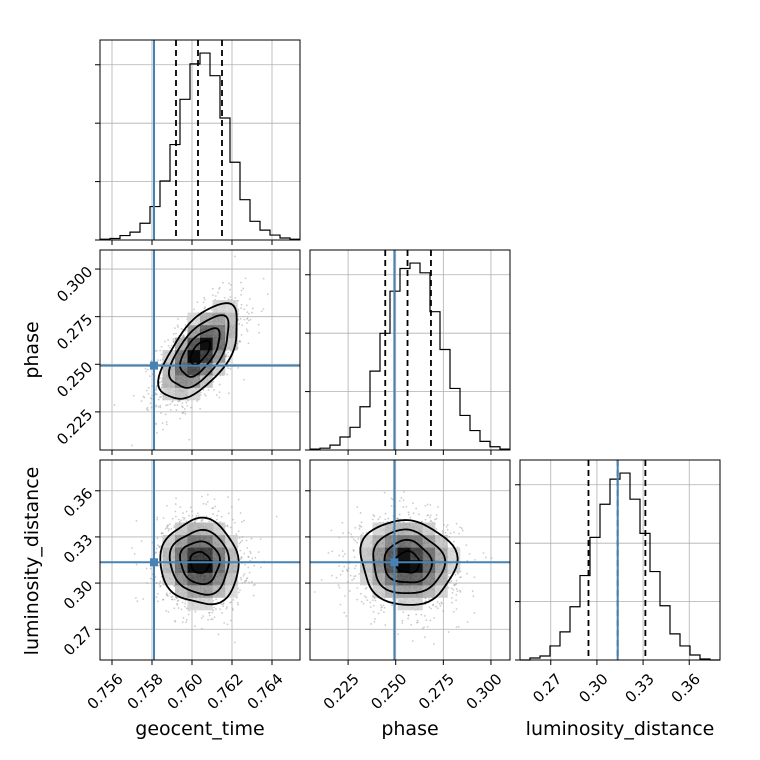 The height and width of the screenshot is (760, 760). I want to click on tick-label-y-luminosity_distance: 0.30, so click(78, 595).